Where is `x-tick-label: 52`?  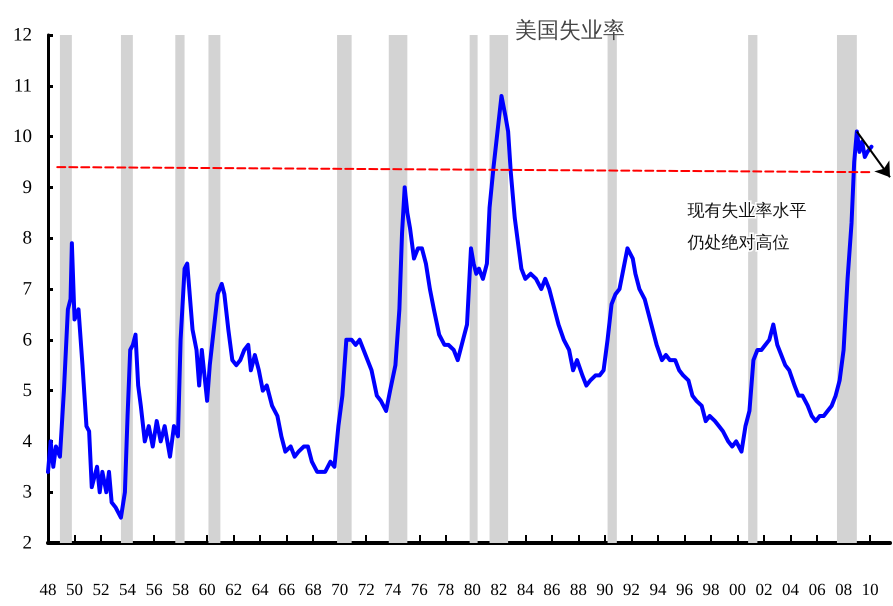
x-tick-label: 52 is located at coordinates (101, 589).